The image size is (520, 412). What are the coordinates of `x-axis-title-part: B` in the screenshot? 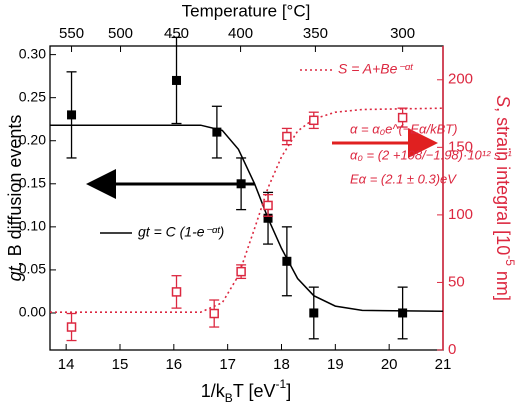 It's located at (229, 398).